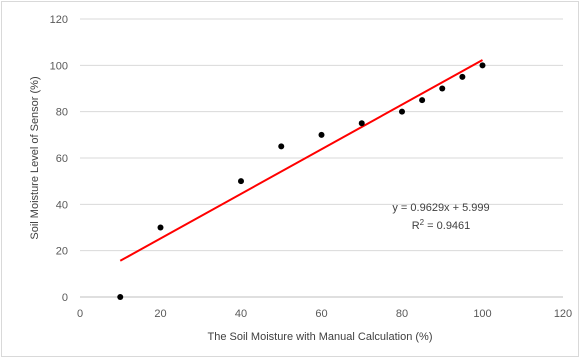 The width and height of the screenshot is (582, 360). What do you see at coordinates (422, 222) in the screenshot?
I see `r-squared-exponent: 2` at bounding box center [422, 222].